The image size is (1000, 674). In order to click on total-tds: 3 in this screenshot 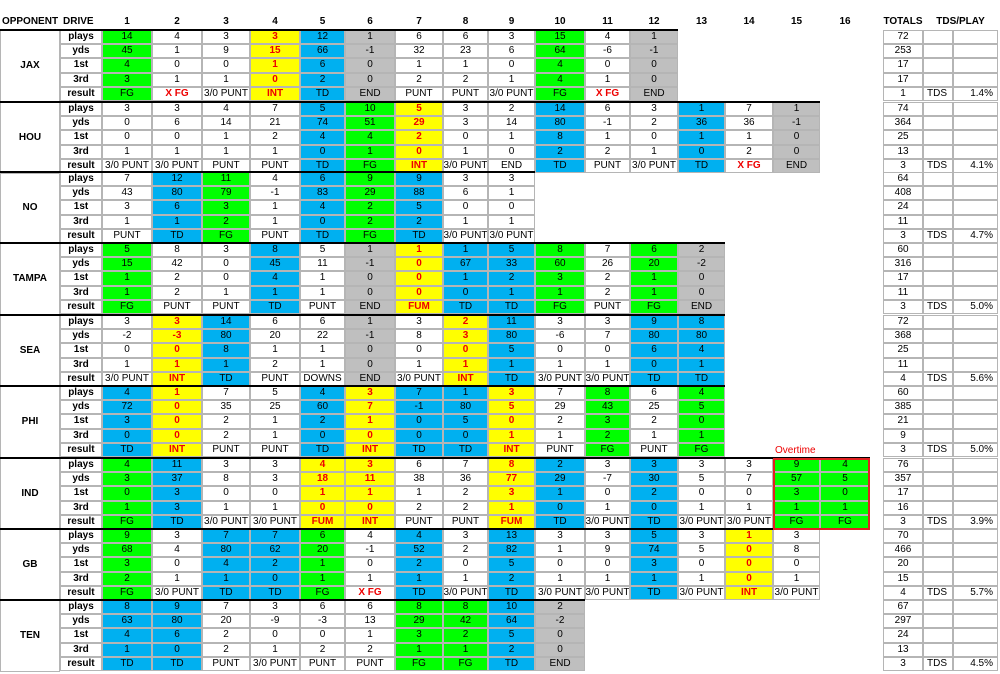, I will do `click(903, 165)`.